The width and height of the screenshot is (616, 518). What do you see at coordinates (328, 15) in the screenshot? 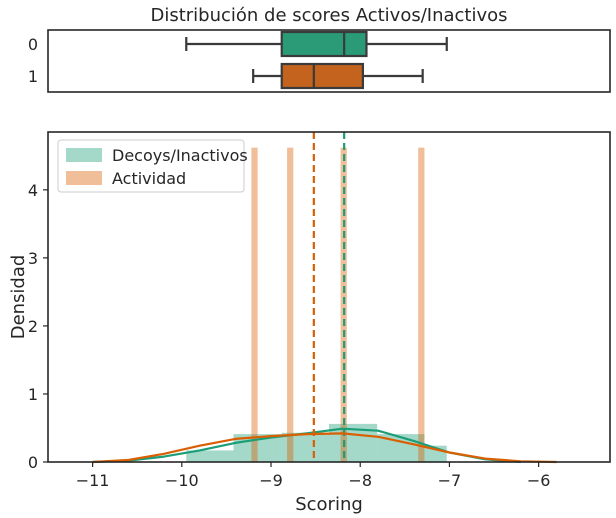
I see `boxplot-title: Distribución de scores Activos/Inactivos` at bounding box center [328, 15].